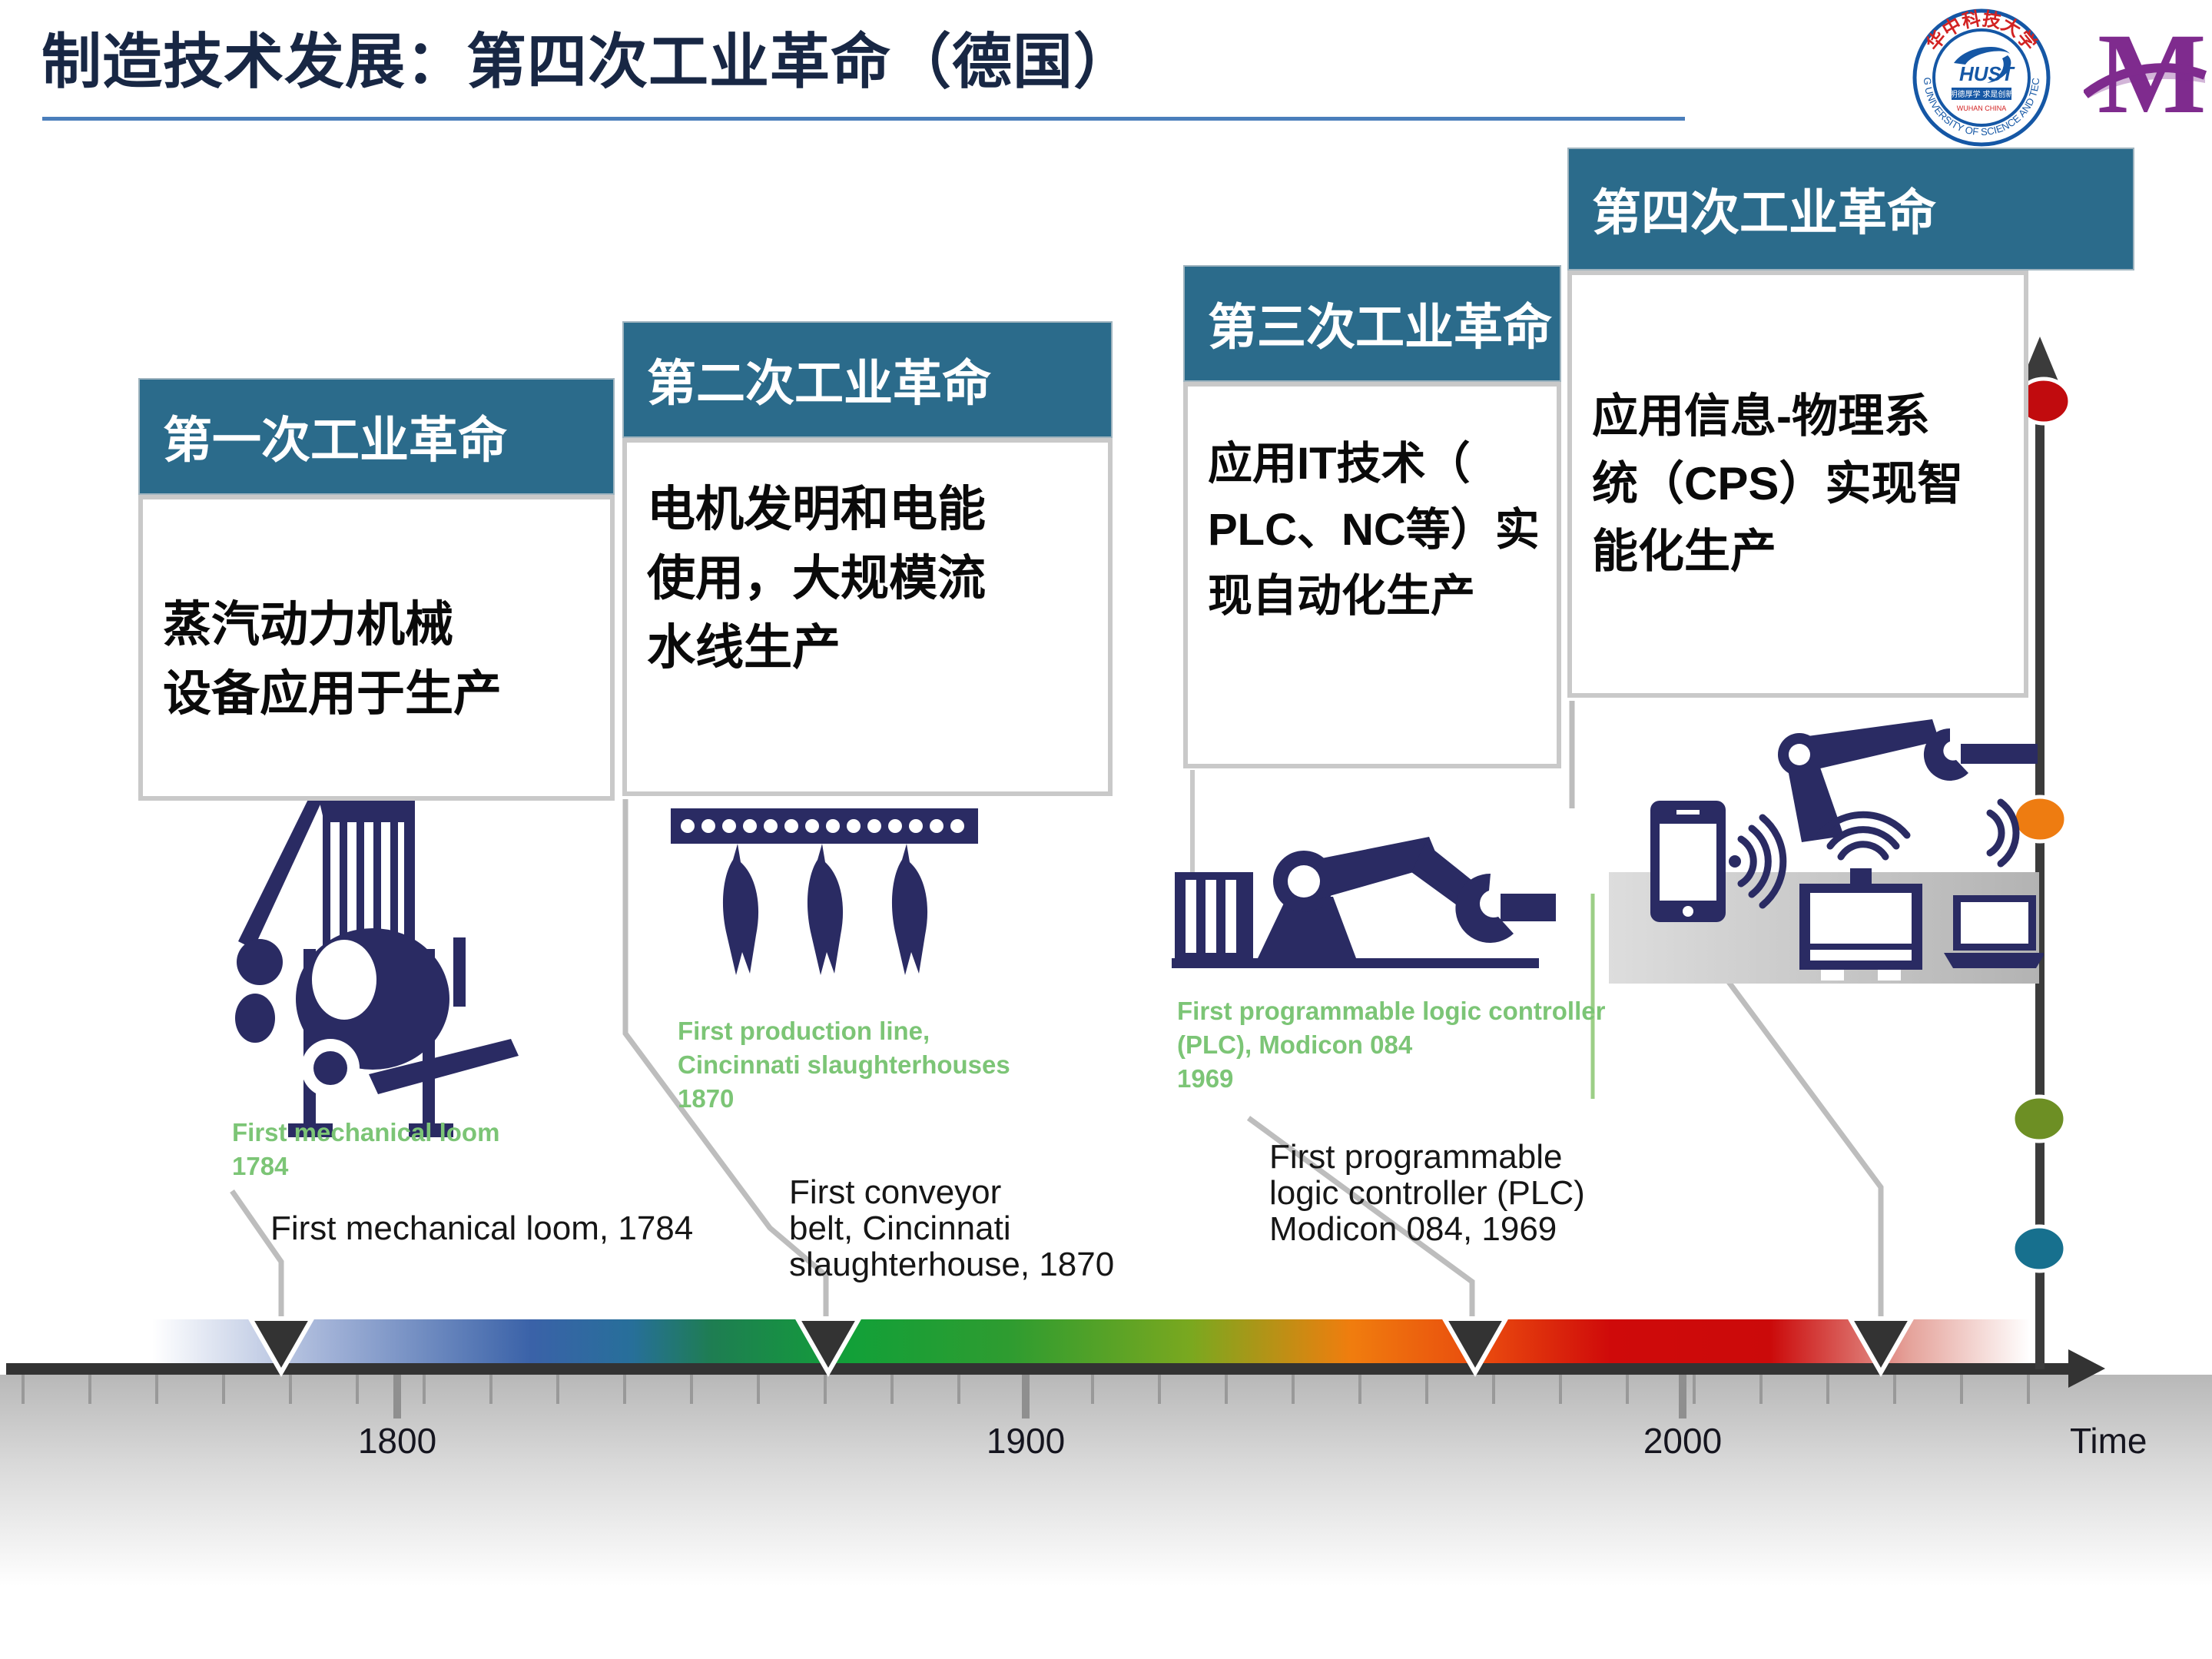  What do you see at coordinates (1805, 1148) in the screenshot?
I see `callout-line-industry4` at bounding box center [1805, 1148].